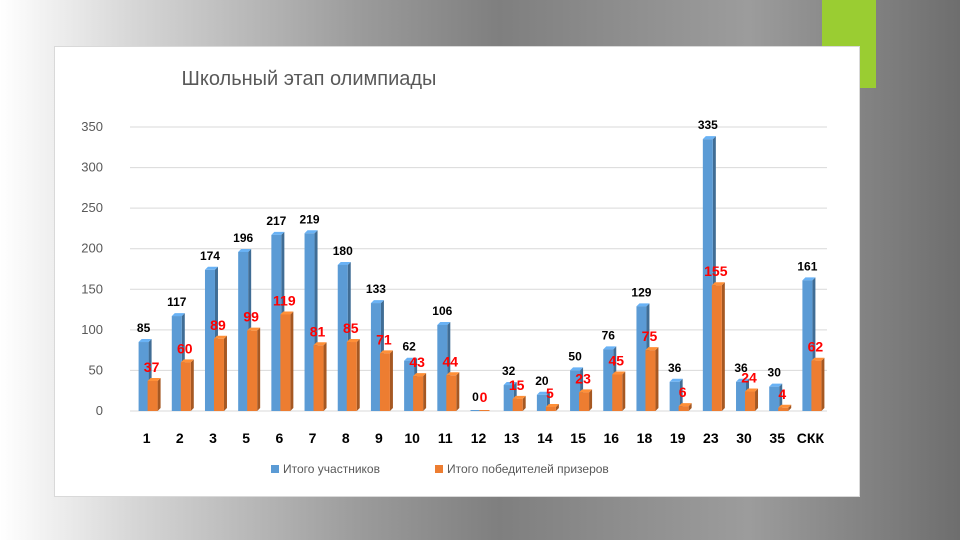 The width and height of the screenshot is (960, 540). What do you see at coordinates (310, 219) in the screenshot?
I see `data-label-participants: 219` at bounding box center [310, 219].